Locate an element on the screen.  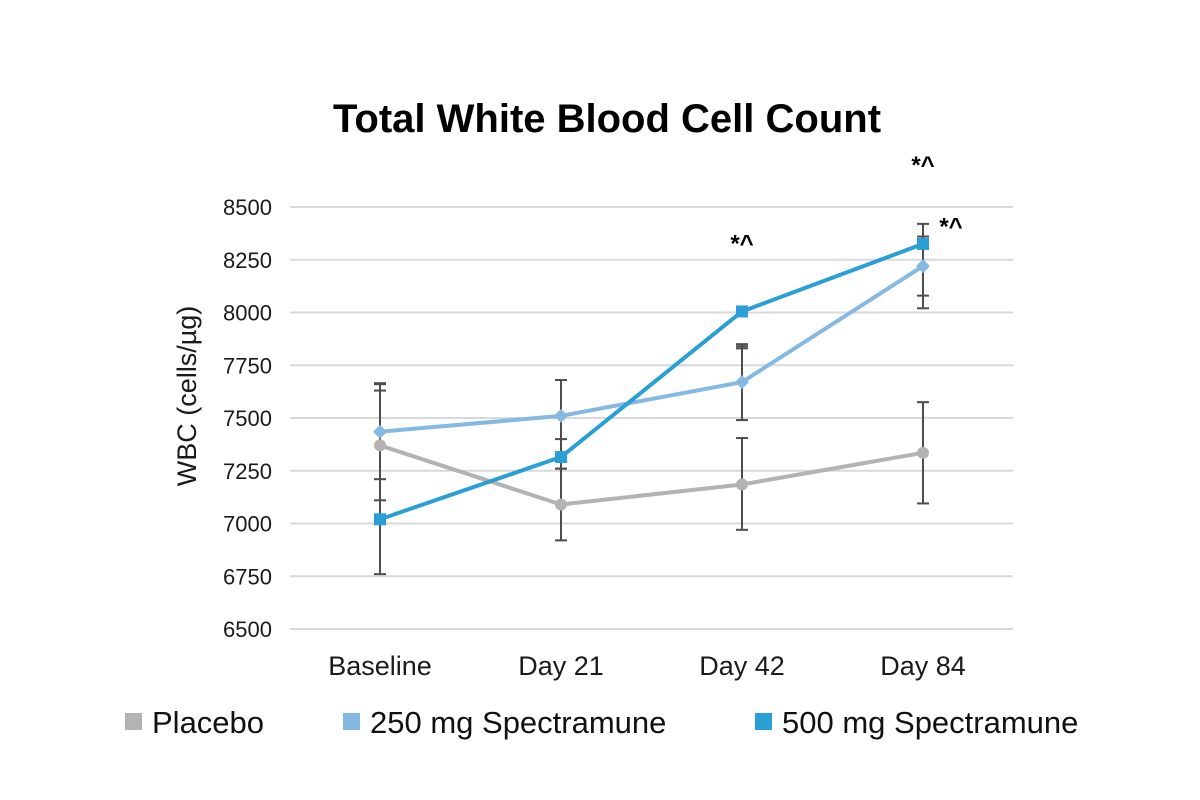
x-tick-day-21: Day 21 is located at coordinates (561, 666).